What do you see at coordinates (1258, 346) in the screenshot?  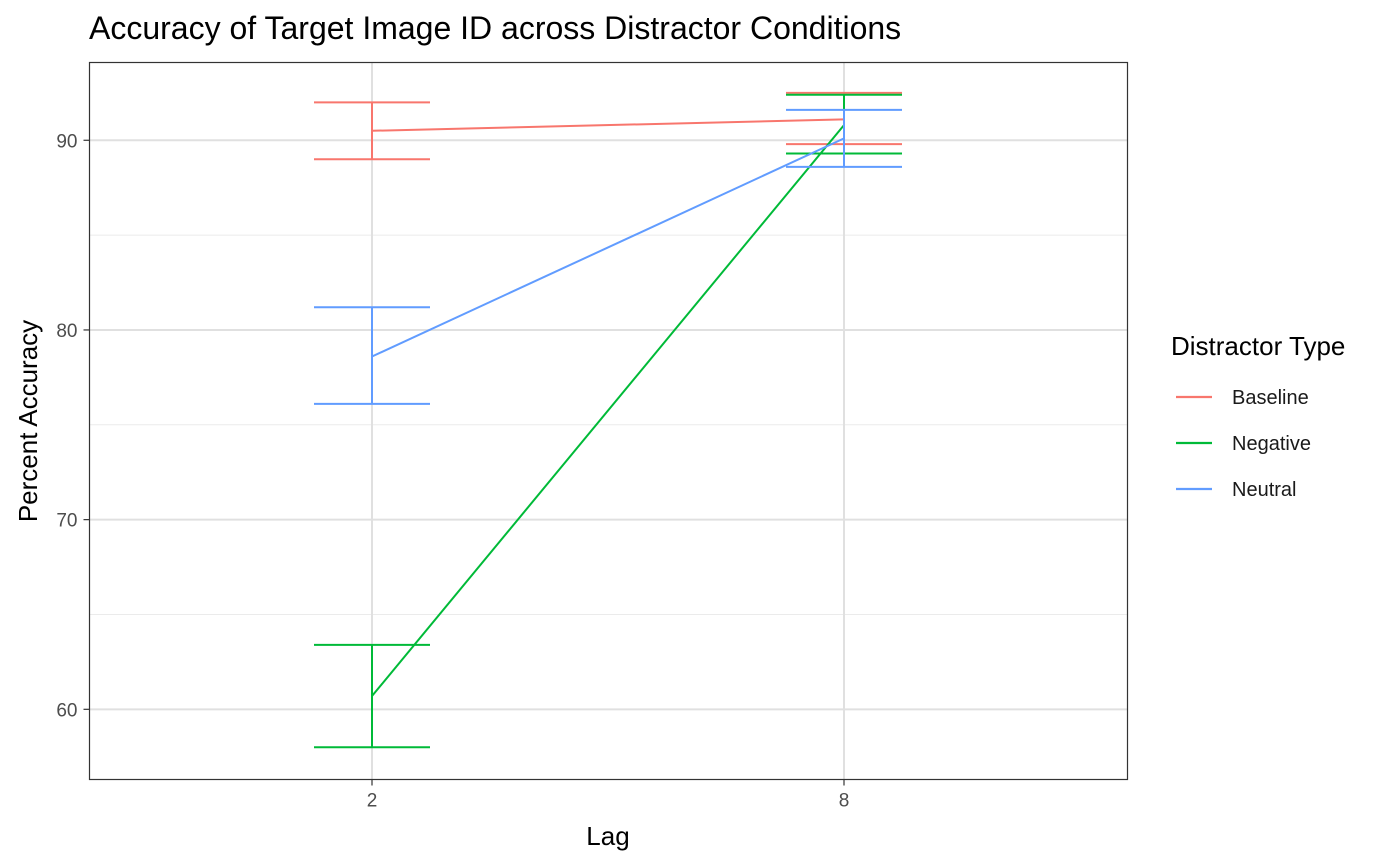 I see `legend-title: Distractor Type` at bounding box center [1258, 346].